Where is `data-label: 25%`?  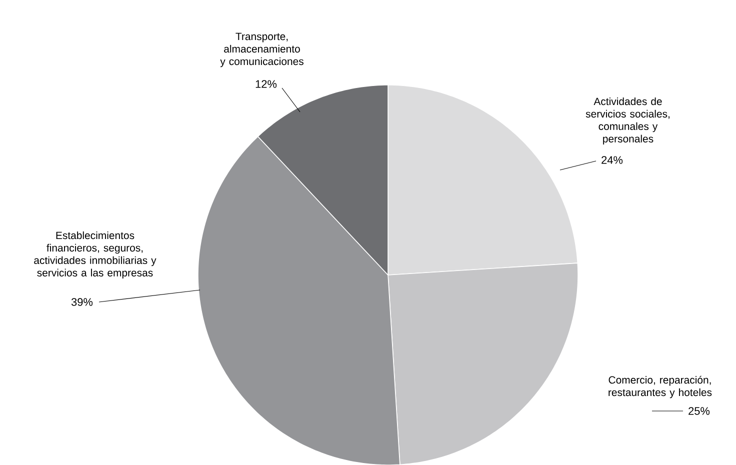
data-label: 25% is located at coordinates (699, 410).